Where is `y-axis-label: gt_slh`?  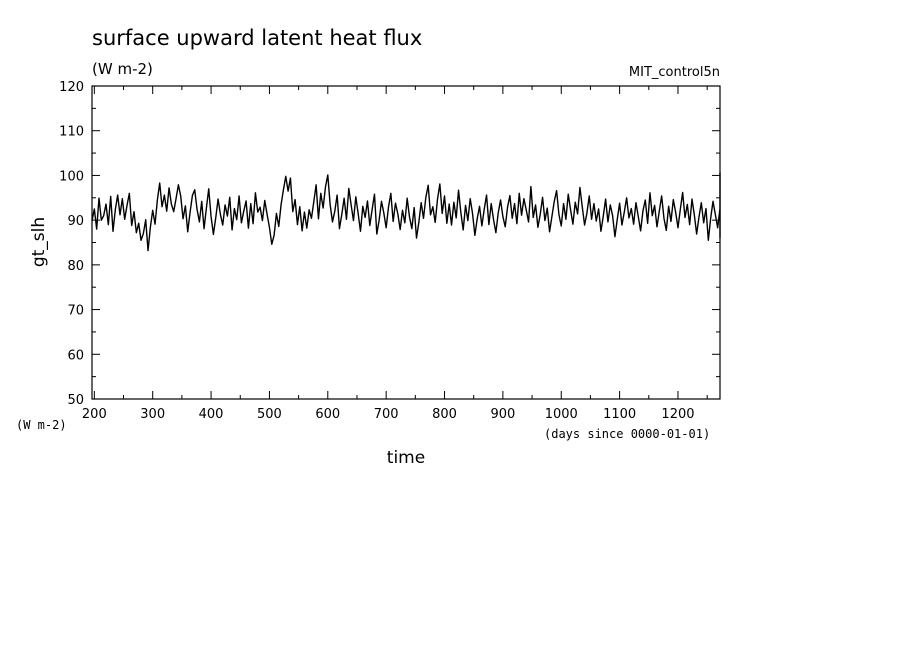 y-axis-label: gt_slh is located at coordinates (39, 242).